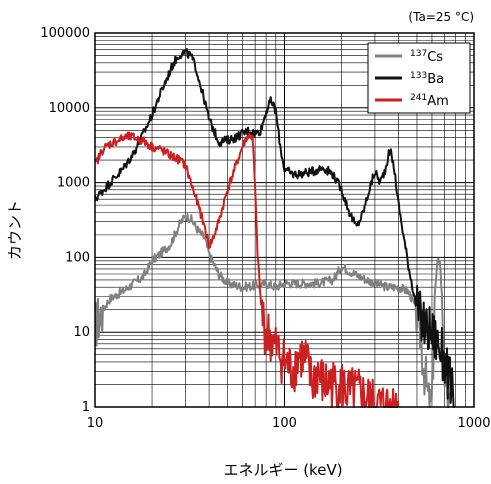 The height and width of the screenshot is (484, 491). Describe the element at coordinates (427, 79) in the screenshot. I see `legend-label-ba133: 133Ba` at that location.